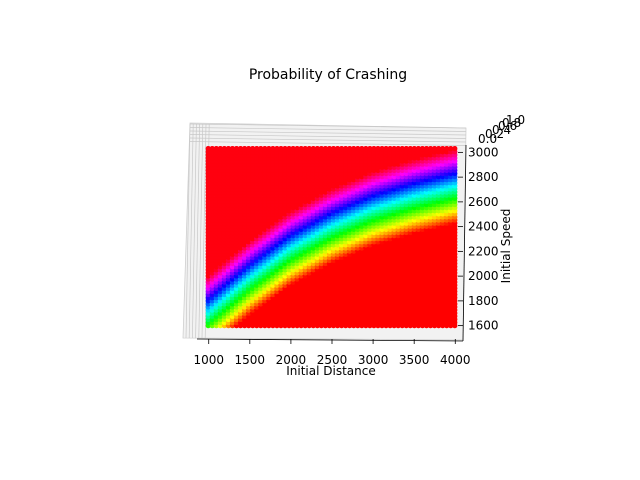 The height and width of the screenshot is (480, 640). Describe the element at coordinates (208, 360) in the screenshot. I see `x-tick-label: 1000` at that location.